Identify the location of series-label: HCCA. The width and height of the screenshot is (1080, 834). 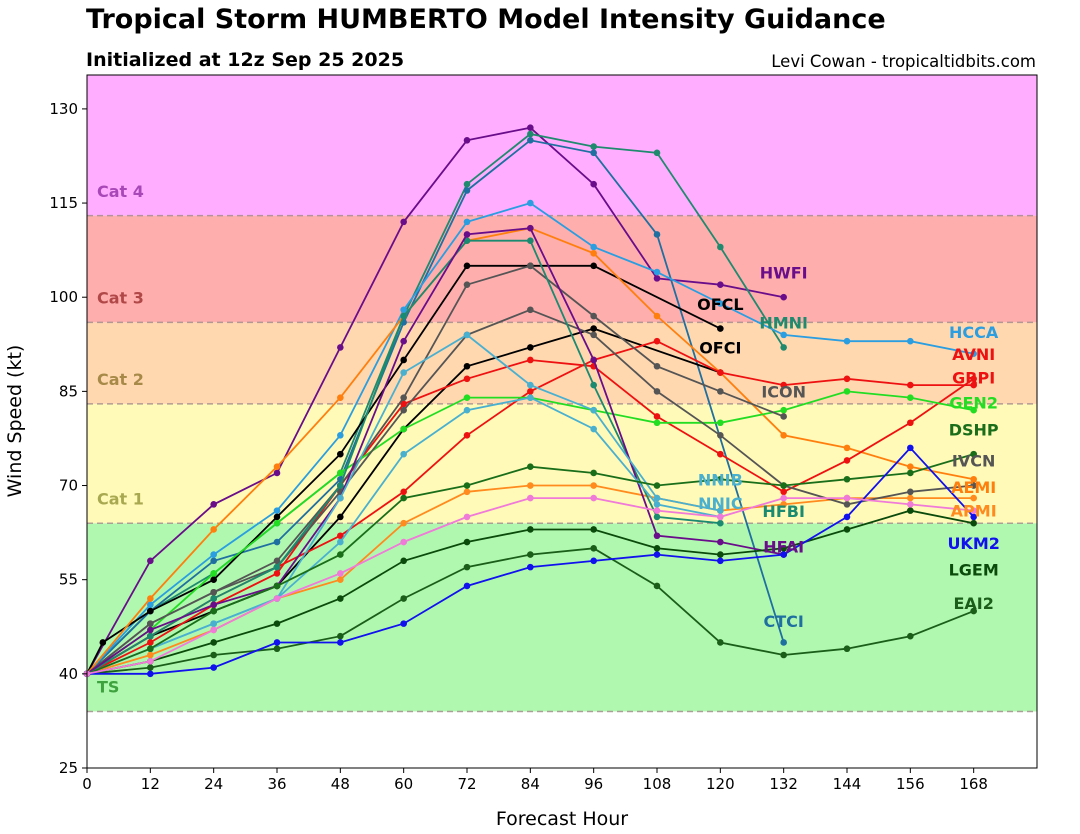
(974, 332).